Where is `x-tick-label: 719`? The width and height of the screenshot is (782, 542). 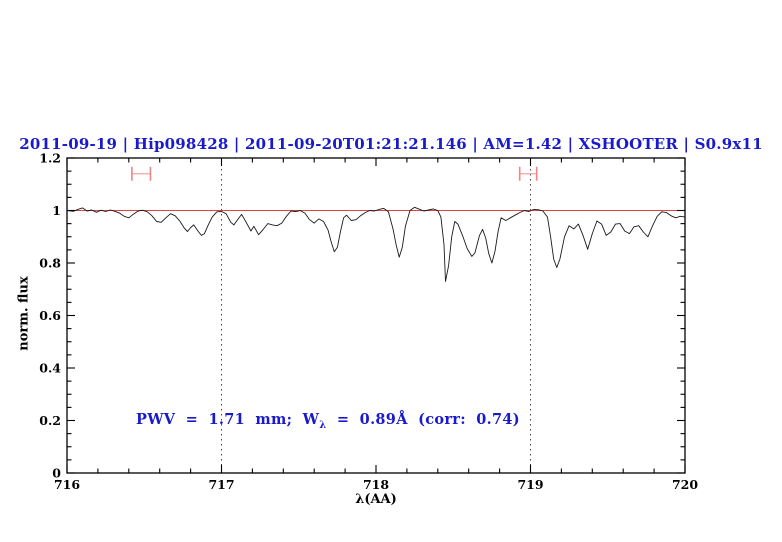 x-tick-label: 719 is located at coordinates (530, 484).